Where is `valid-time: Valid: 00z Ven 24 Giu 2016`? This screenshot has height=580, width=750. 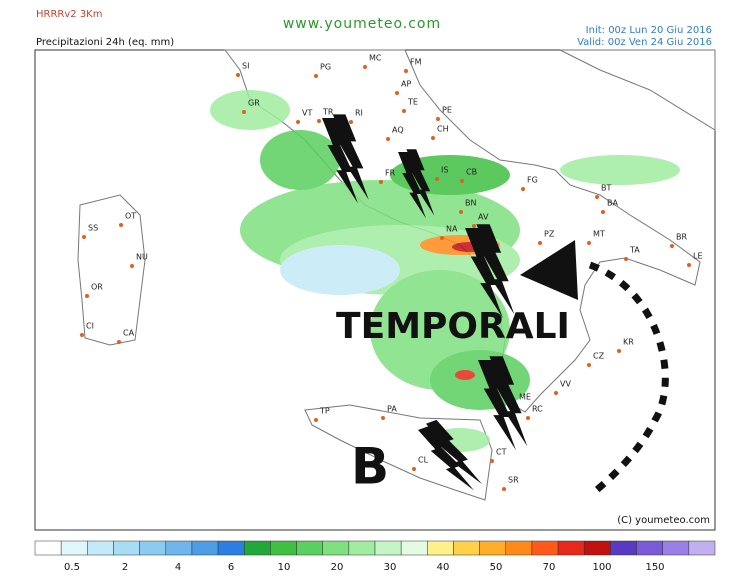 valid-time: Valid: 00z Ven 24 Giu 2016 is located at coordinates (644, 42).